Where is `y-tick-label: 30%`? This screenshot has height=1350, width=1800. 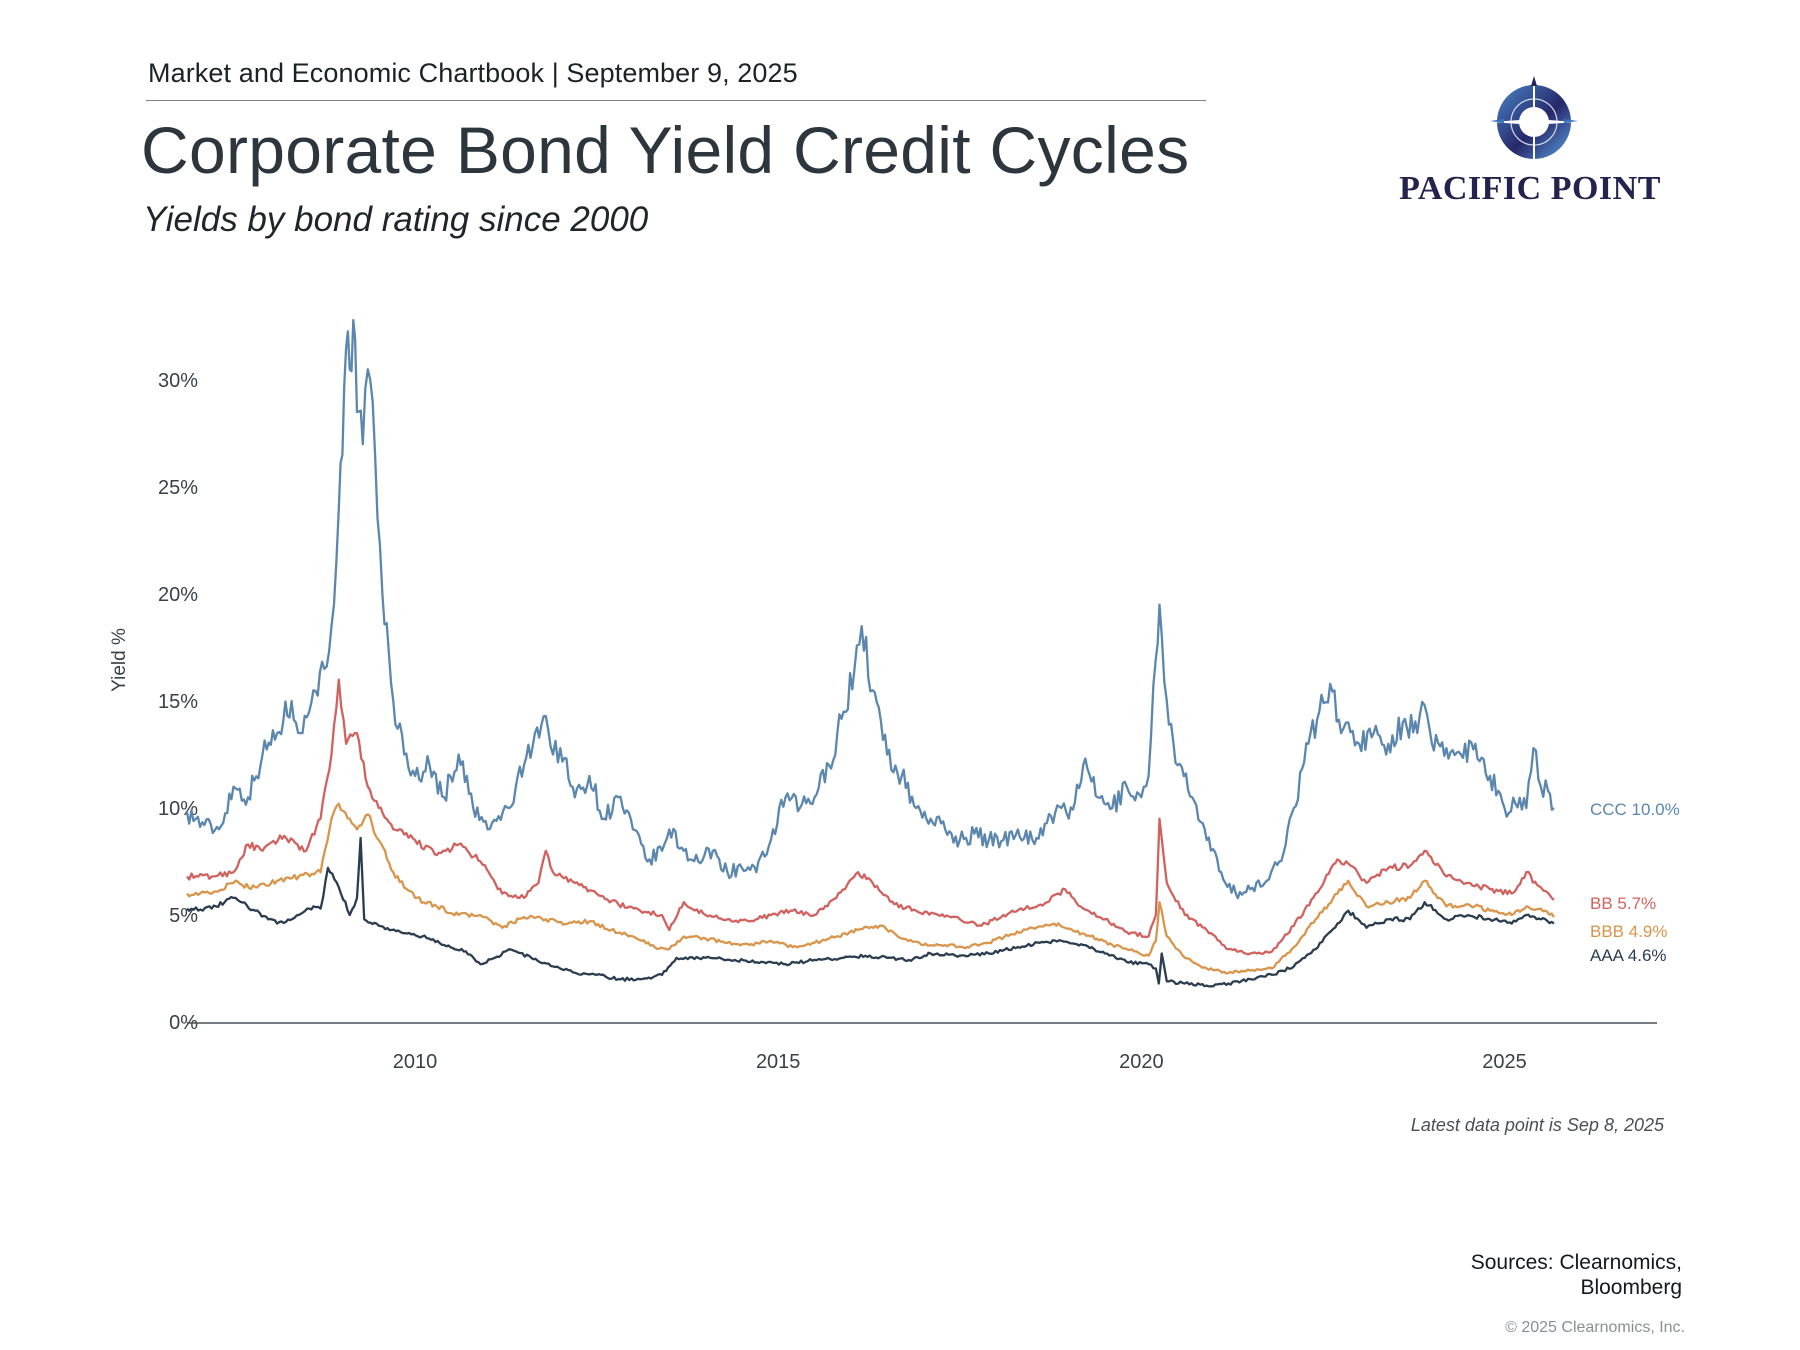 y-tick-label: 30% is located at coordinates (178, 381).